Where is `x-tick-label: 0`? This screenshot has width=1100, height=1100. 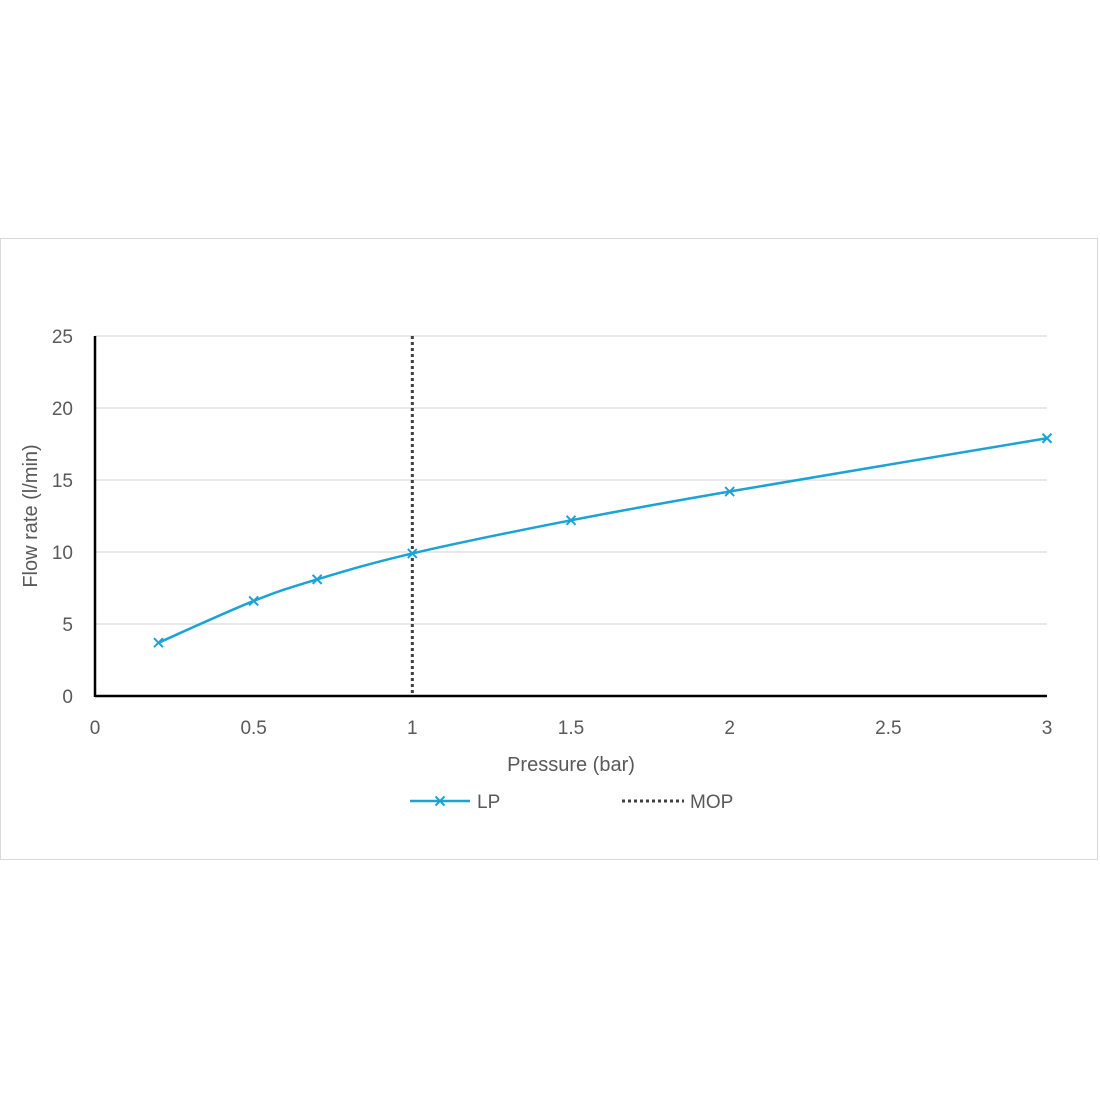
x-tick-label: 0 is located at coordinates (95, 728).